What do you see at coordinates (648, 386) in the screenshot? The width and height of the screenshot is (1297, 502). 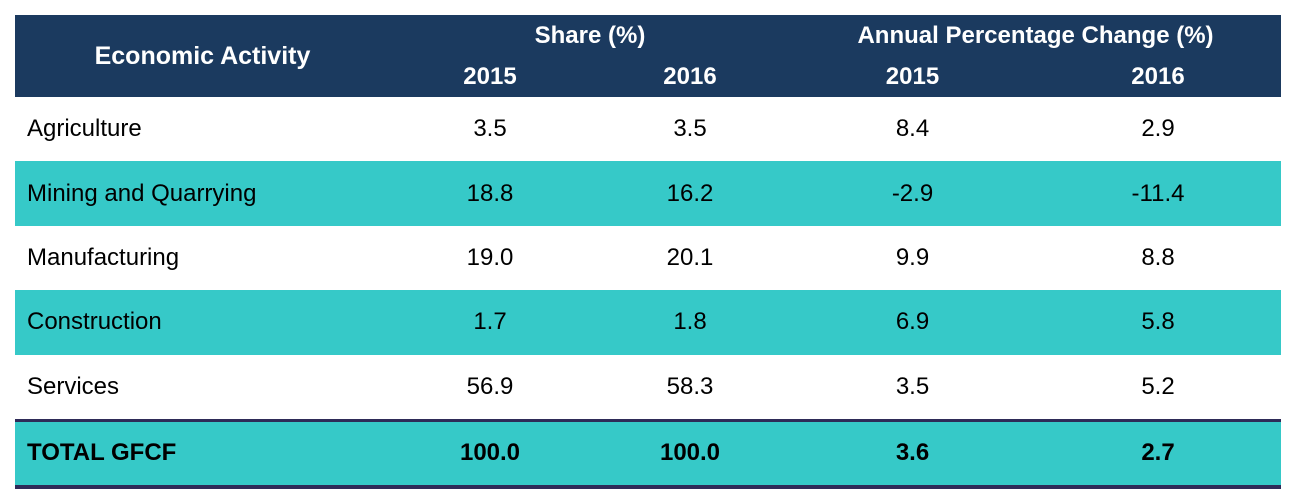 I see `table-row: Services 56.9 58.3 3.5 5.2` at bounding box center [648, 386].